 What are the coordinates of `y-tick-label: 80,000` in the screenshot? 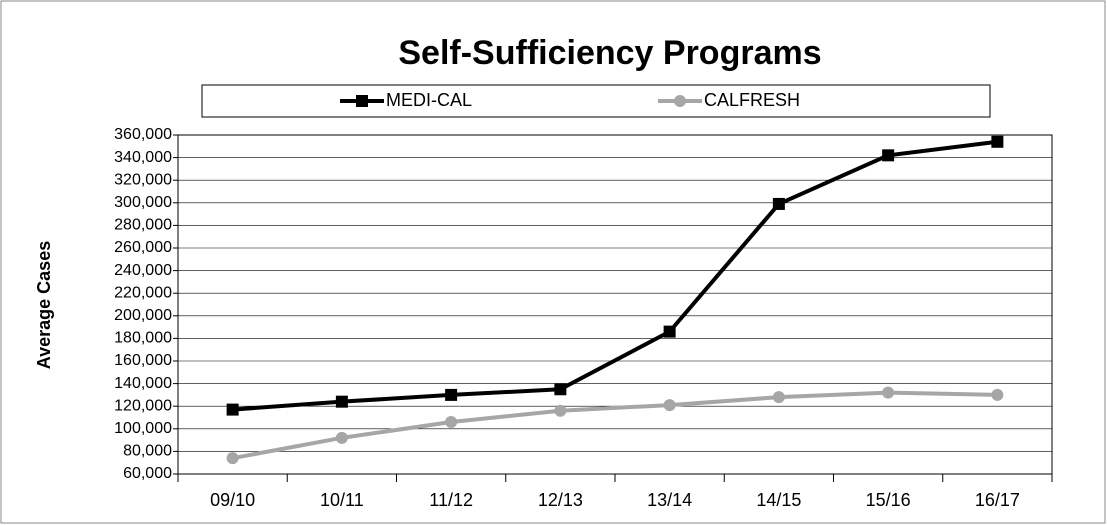 It's located at (147, 451).